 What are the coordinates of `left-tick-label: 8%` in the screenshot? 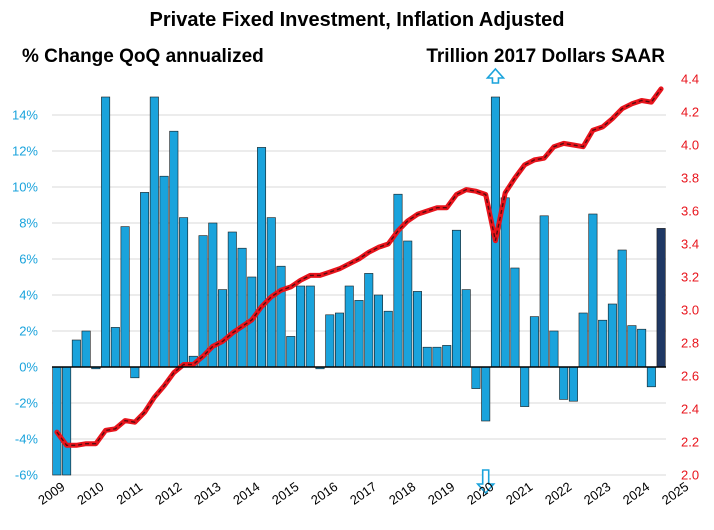 It's located at (28, 223).